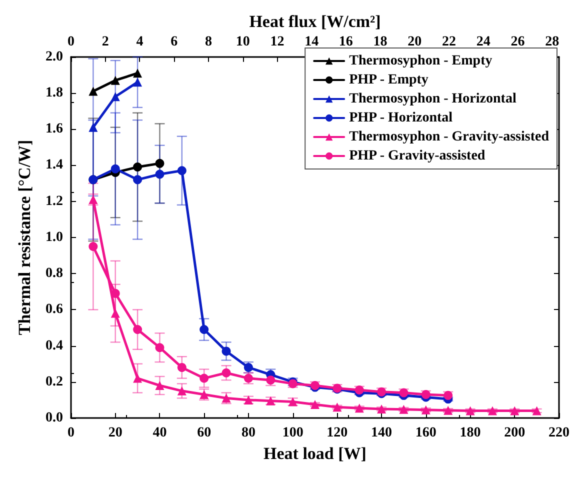  Describe the element at coordinates (277, 42) in the screenshot. I see `x2-tick-label: 12` at that location.